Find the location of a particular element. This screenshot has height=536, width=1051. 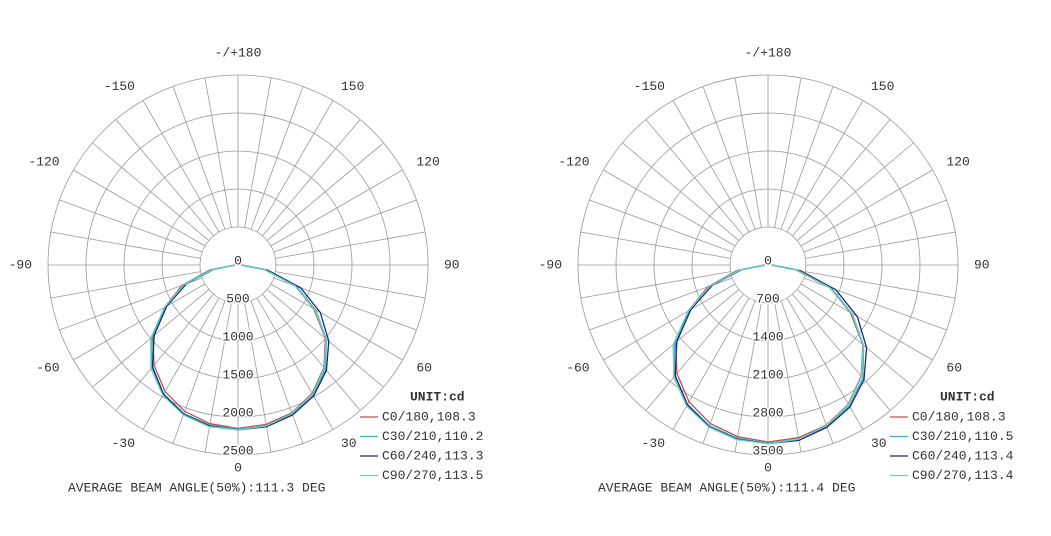

radial-label: 2800 is located at coordinates (767, 412).